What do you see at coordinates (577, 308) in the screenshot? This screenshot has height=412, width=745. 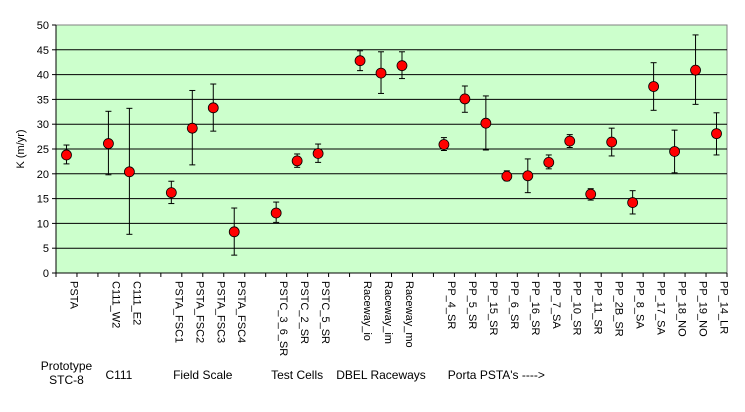 I see `x-category-label: PP_10_SR` at bounding box center [577, 308].